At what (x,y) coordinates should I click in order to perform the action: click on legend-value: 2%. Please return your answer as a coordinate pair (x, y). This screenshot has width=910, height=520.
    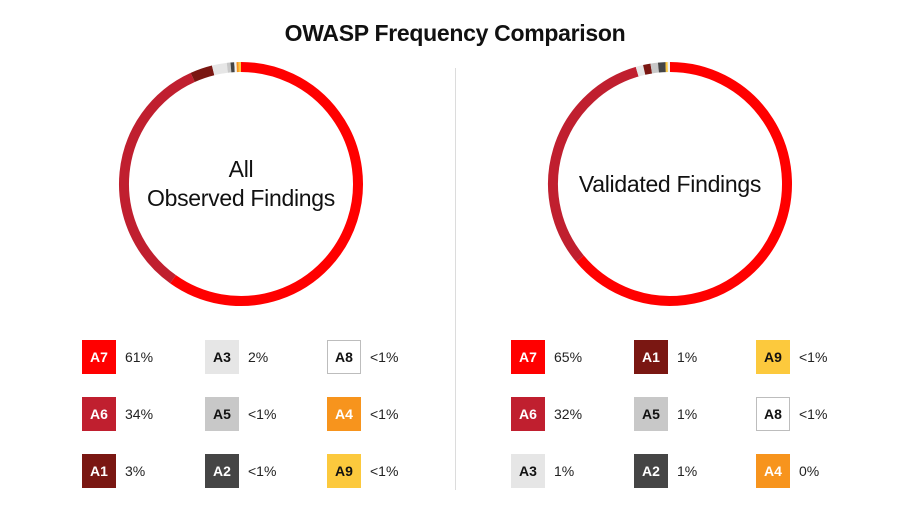
    Looking at the image, I should click on (258, 357).